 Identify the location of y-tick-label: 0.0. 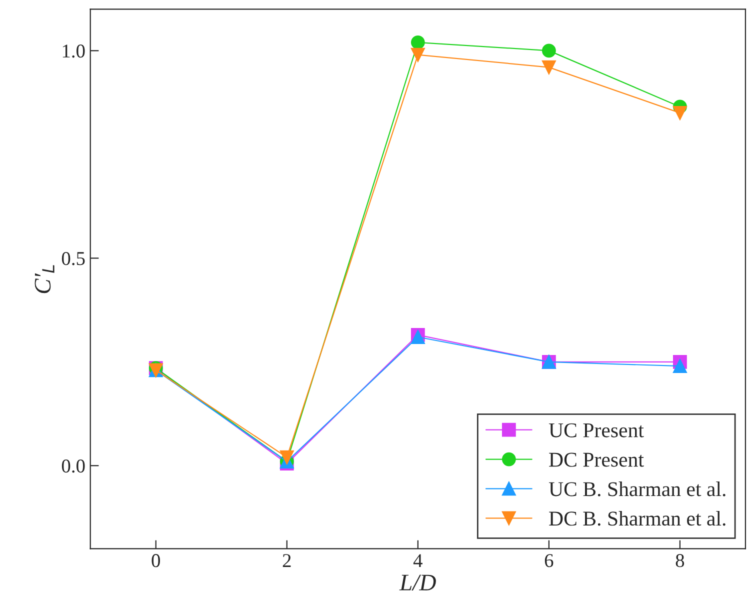
(73, 466).